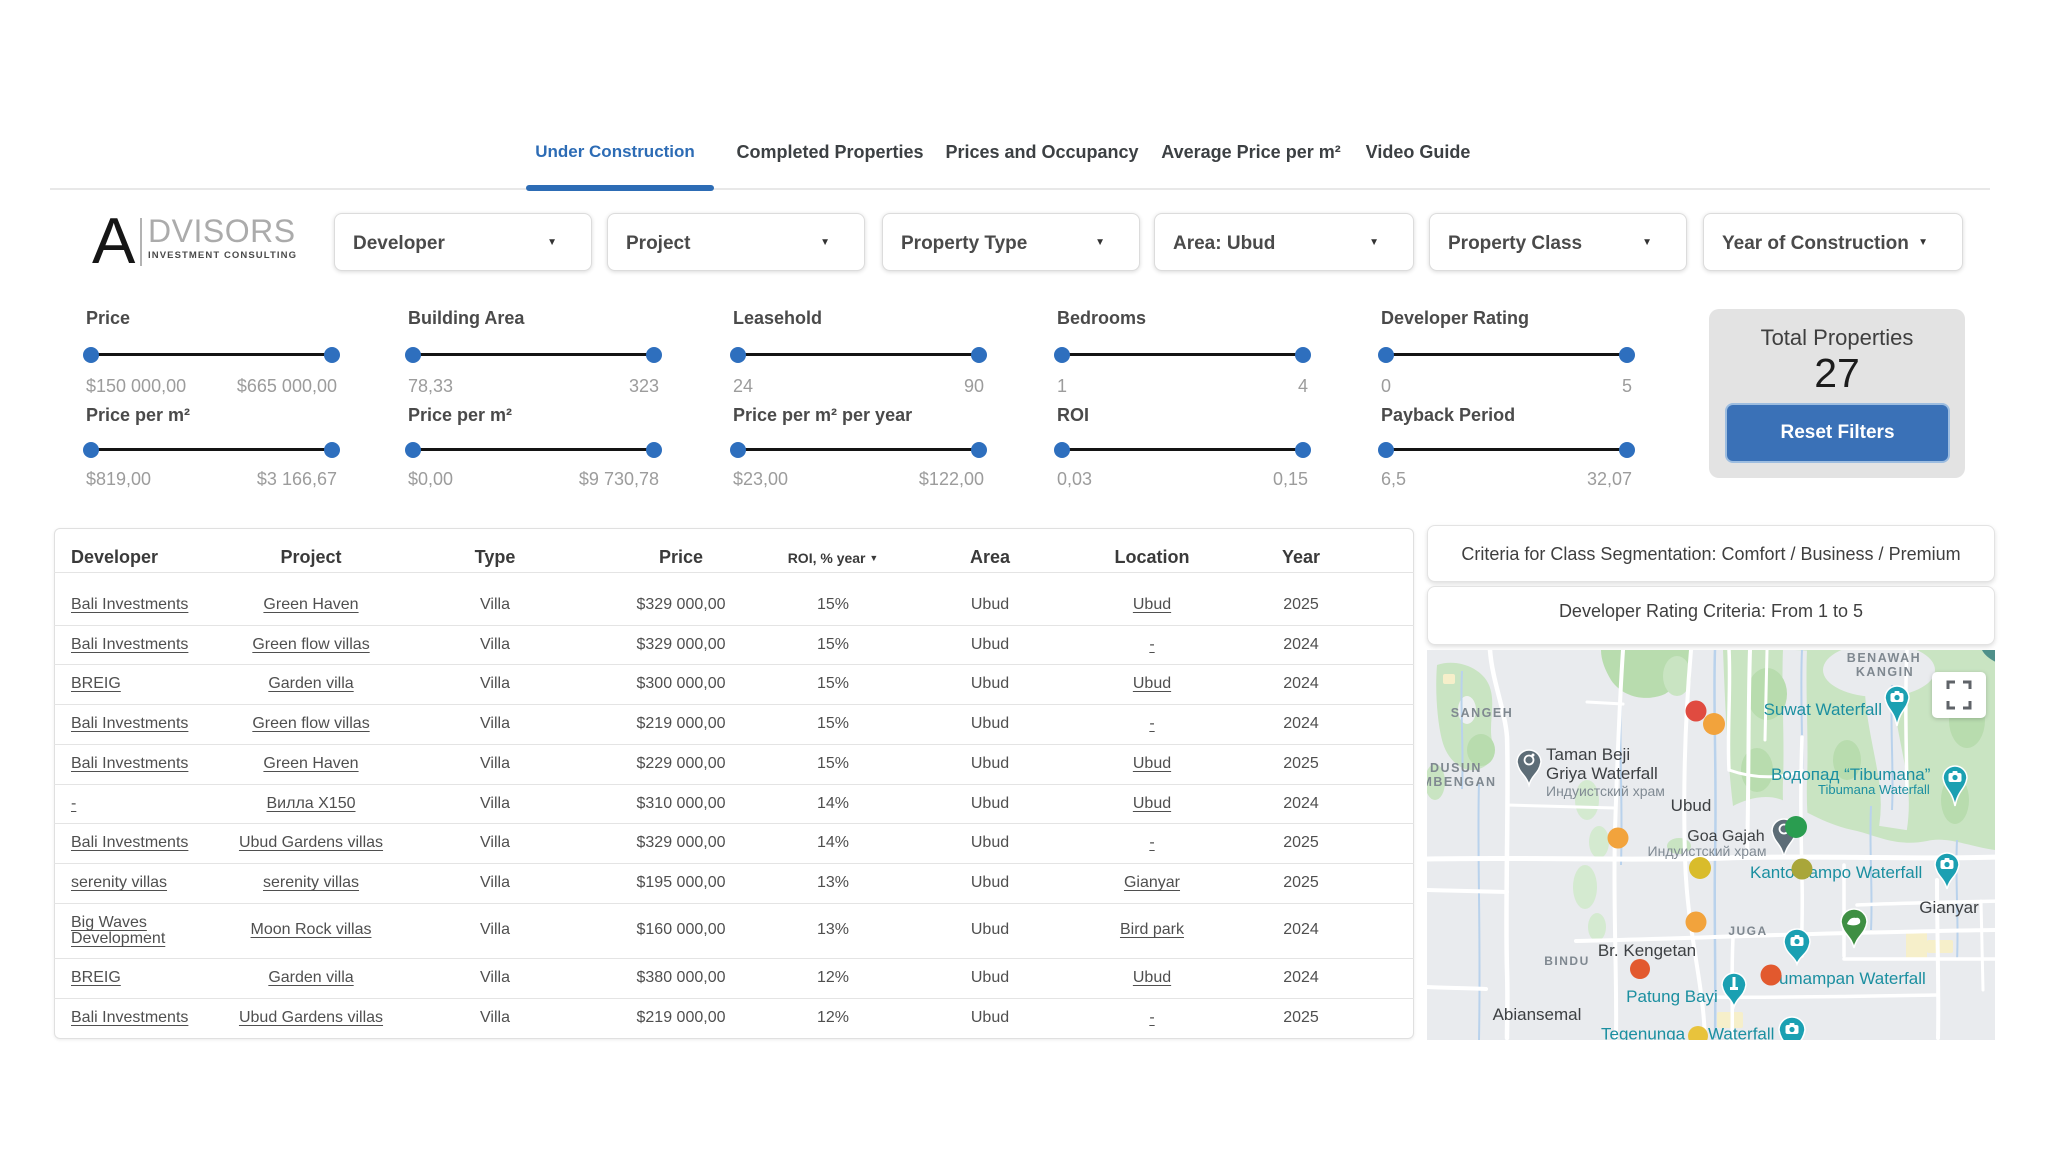 The height and width of the screenshot is (1152, 2048). What do you see at coordinates (1836, 872) in the screenshot?
I see `svg-text: Kanto Lampo Waterfall` at bounding box center [1836, 872].